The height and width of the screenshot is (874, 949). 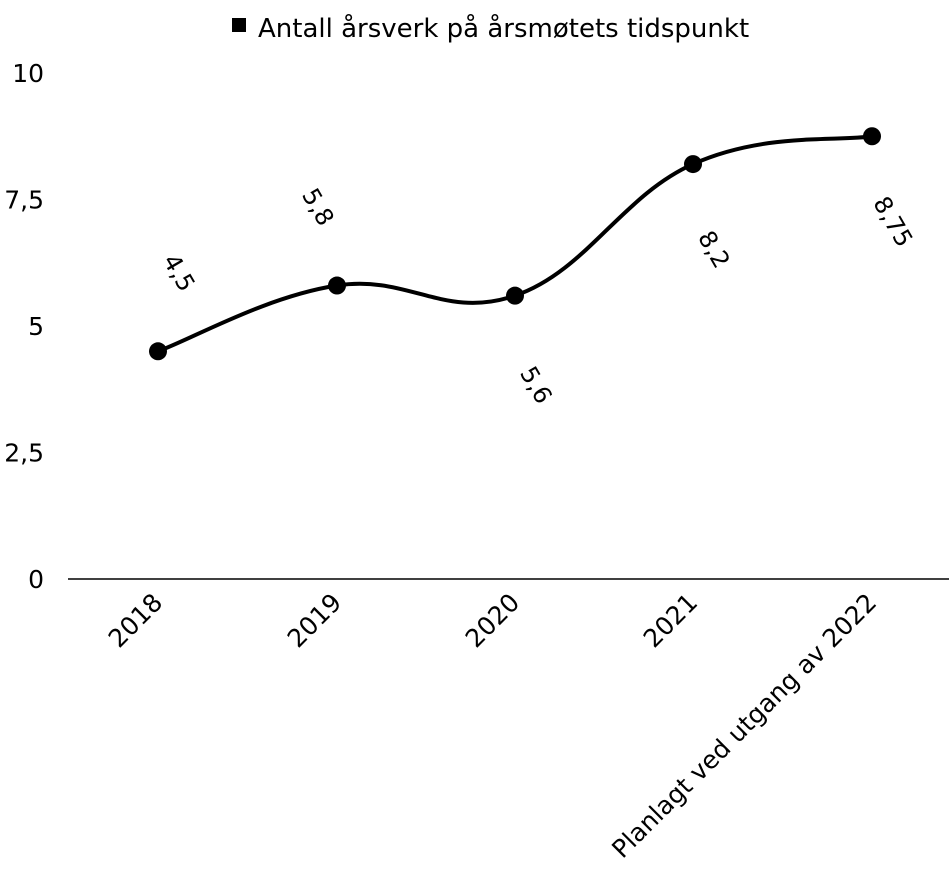 What do you see at coordinates (28, 73) in the screenshot?
I see `y-tick-label: 10` at bounding box center [28, 73].